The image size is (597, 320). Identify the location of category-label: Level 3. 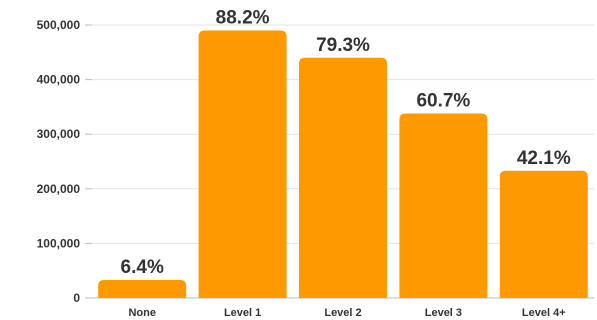
(443, 313).